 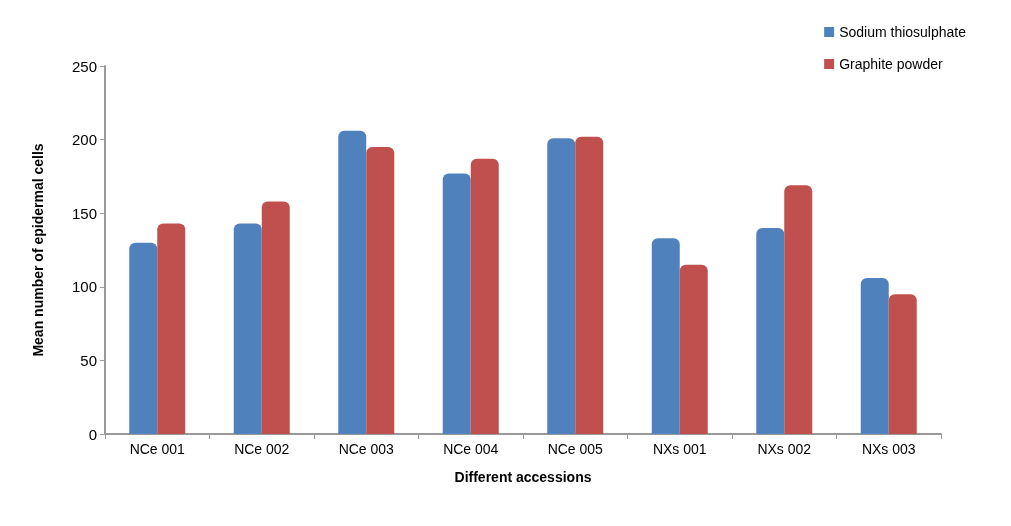 What do you see at coordinates (92, 434) in the screenshot?
I see `y-tick-label: 0` at bounding box center [92, 434].